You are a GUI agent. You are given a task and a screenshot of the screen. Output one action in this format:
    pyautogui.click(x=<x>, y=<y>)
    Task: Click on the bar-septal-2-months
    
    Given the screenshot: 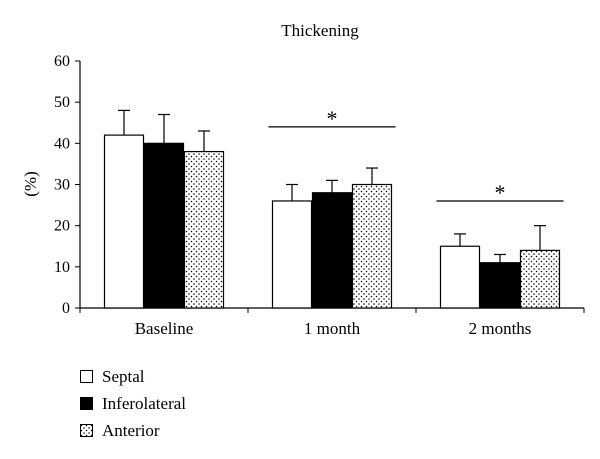 What is the action you would take?
    pyautogui.click(x=460, y=277)
    